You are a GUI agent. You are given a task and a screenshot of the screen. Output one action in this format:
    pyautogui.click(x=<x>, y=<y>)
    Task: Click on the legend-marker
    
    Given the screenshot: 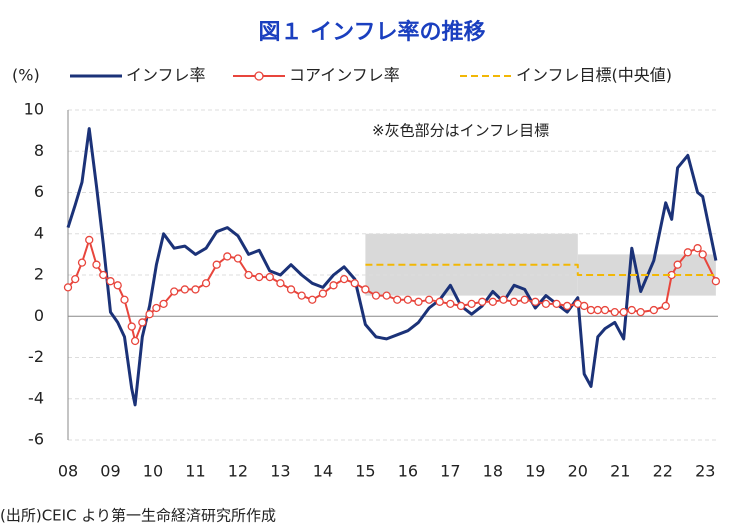 What is the action you would take?
    pyautogui.click(x=259, y=76)
    